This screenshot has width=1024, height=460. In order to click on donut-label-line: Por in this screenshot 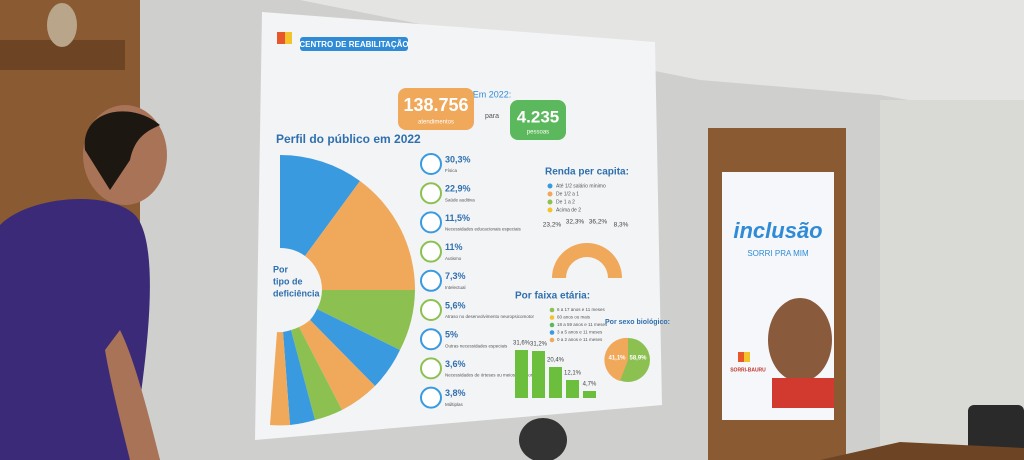, I will do `click(281, 269)`.